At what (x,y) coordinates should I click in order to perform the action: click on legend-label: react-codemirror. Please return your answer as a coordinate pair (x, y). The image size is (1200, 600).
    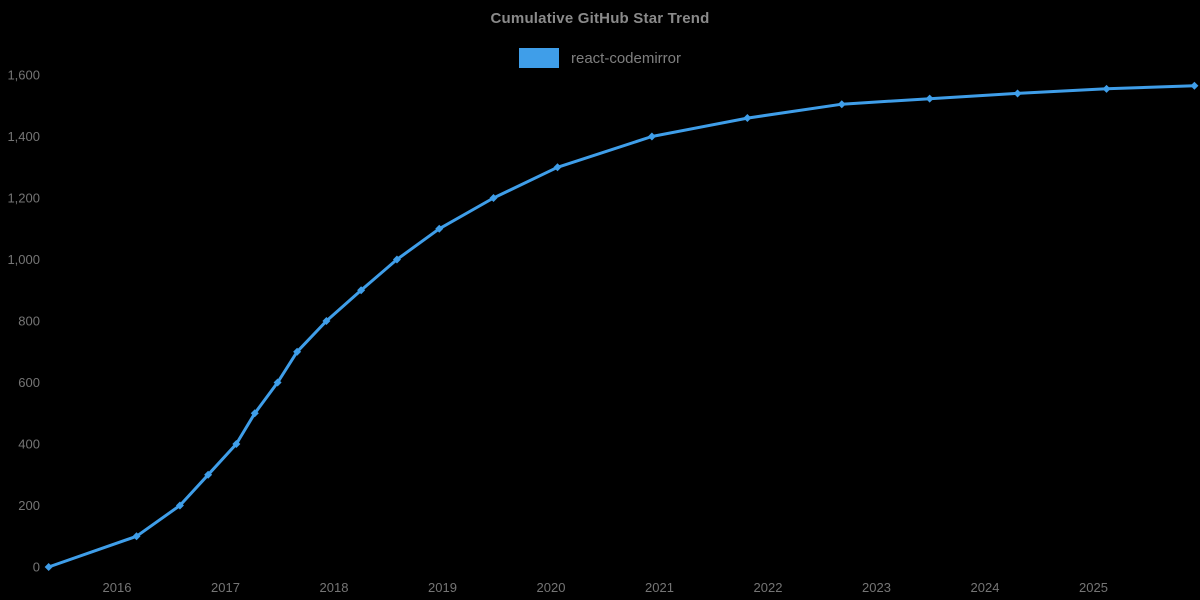
    Looking at the image, I should click on (626, 58).